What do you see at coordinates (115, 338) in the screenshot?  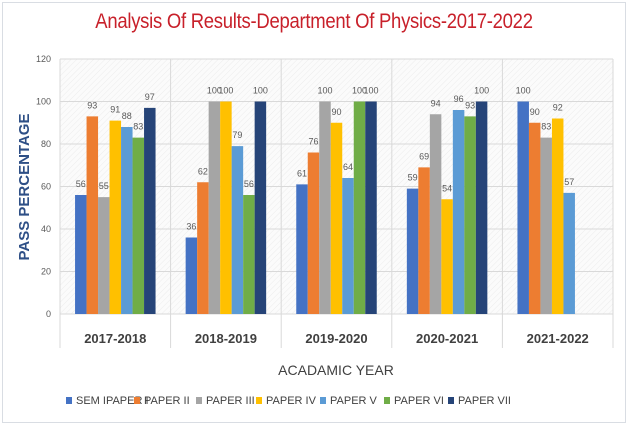 I see `x-category-label: 2017-2018` at bounding box center [115, 338].